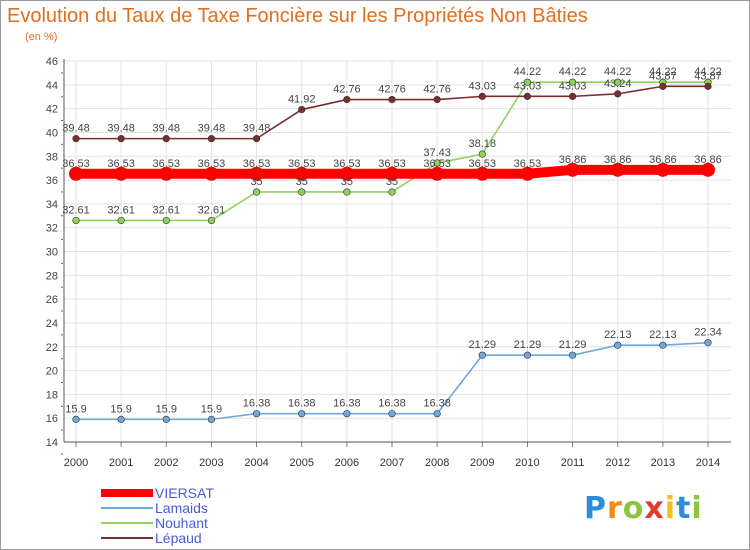 The width and height of the screenshot is (750, 550). What do you see at coordinates (708, 76) in the screenshot?
I see `data-label: 43.87` at bounding box center [708, 76].